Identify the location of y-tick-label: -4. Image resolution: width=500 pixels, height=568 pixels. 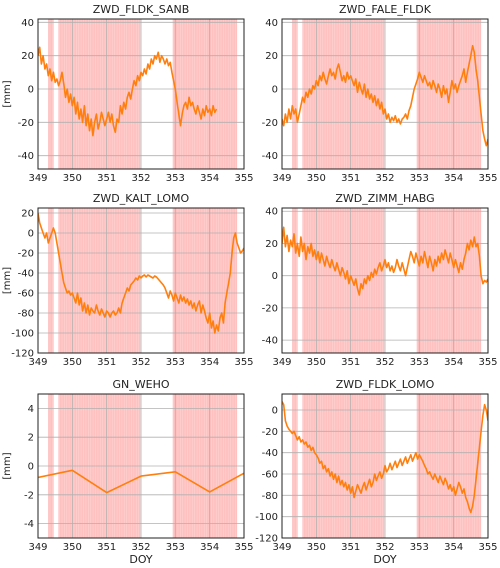
(29, 524).